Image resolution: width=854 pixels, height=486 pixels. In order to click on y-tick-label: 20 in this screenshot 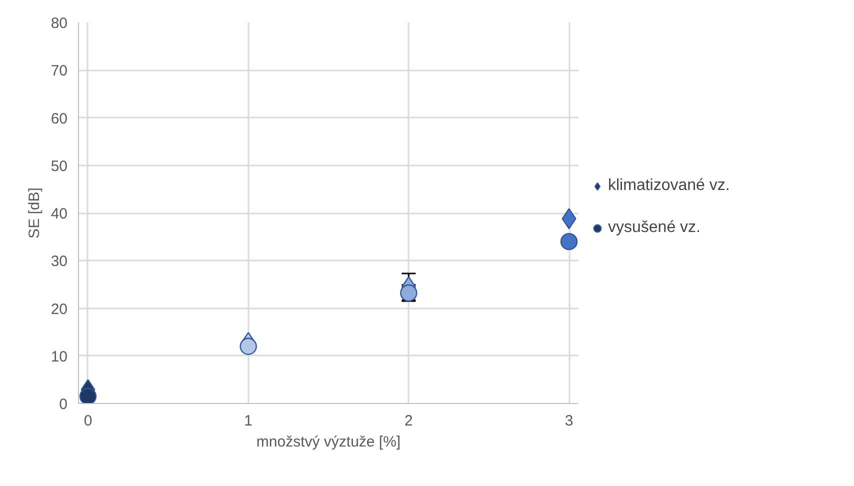, I will do `click(59, 309)`.